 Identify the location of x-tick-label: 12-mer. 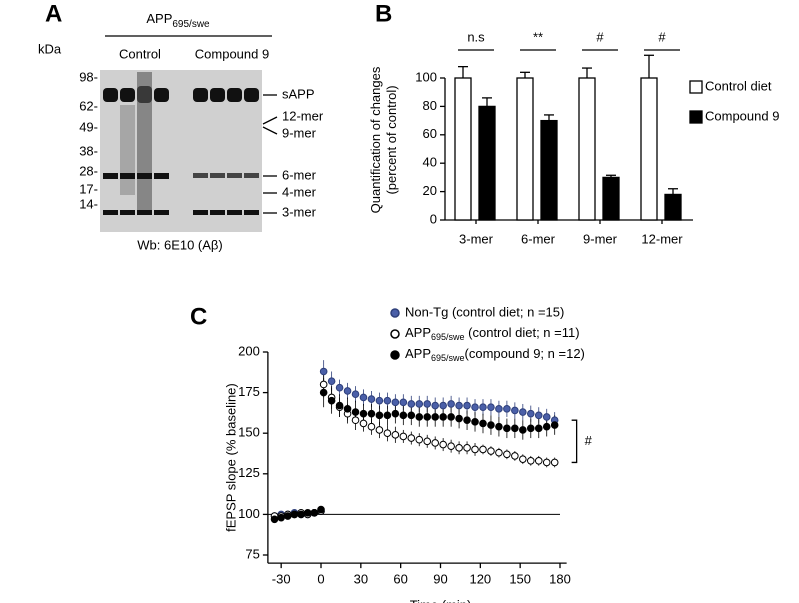
(662, 238).